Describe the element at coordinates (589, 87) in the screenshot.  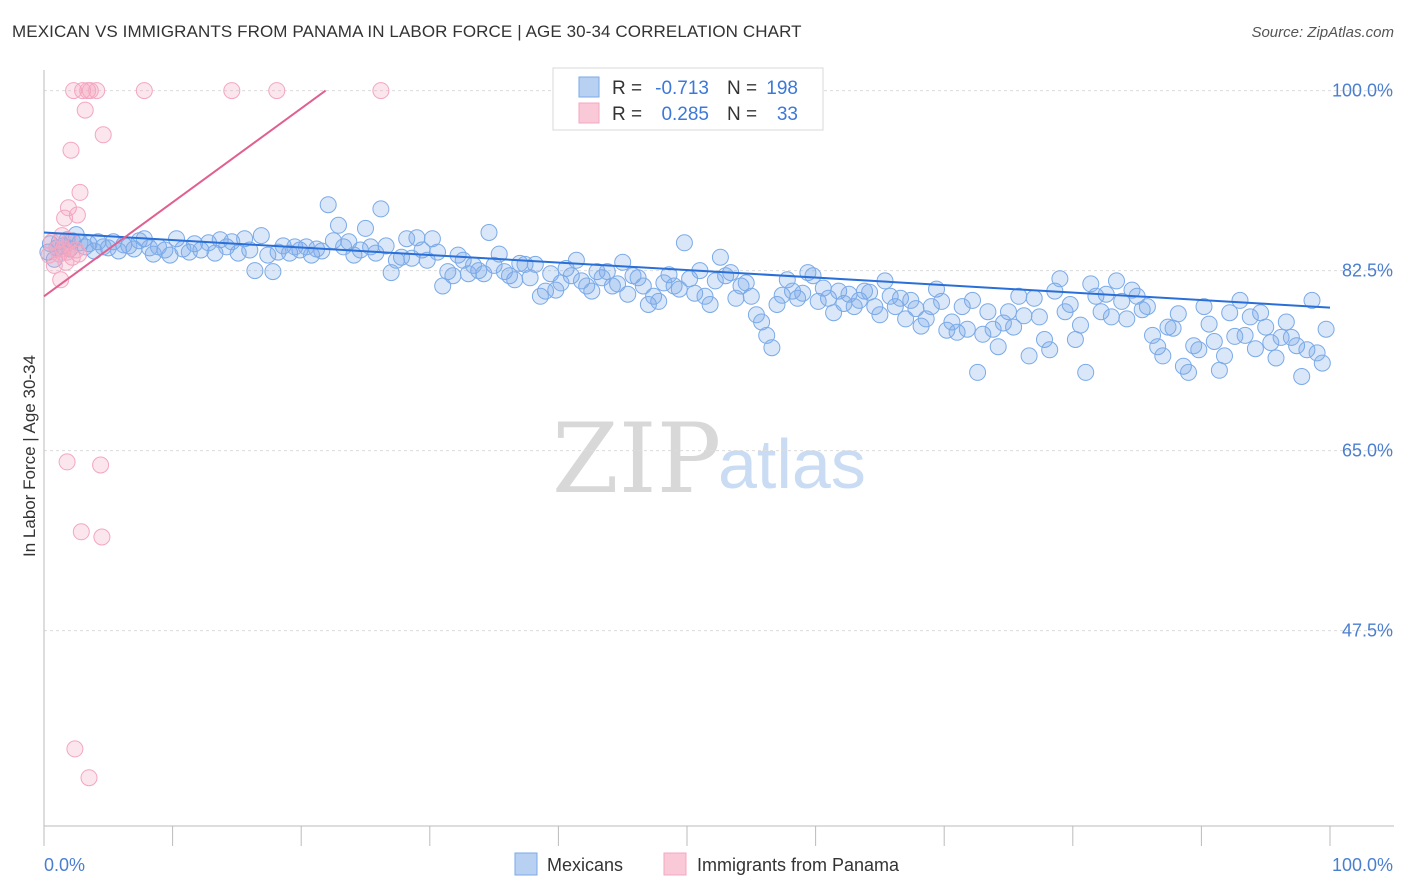
I see `legend-swatch-mexicans` at that location.